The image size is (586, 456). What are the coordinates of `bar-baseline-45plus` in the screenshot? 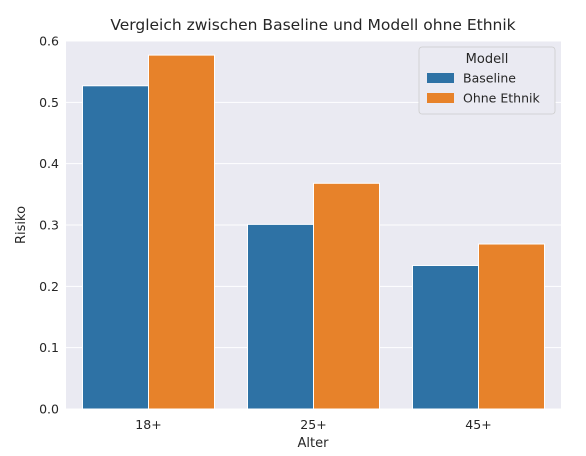 It's located at (445, 337).